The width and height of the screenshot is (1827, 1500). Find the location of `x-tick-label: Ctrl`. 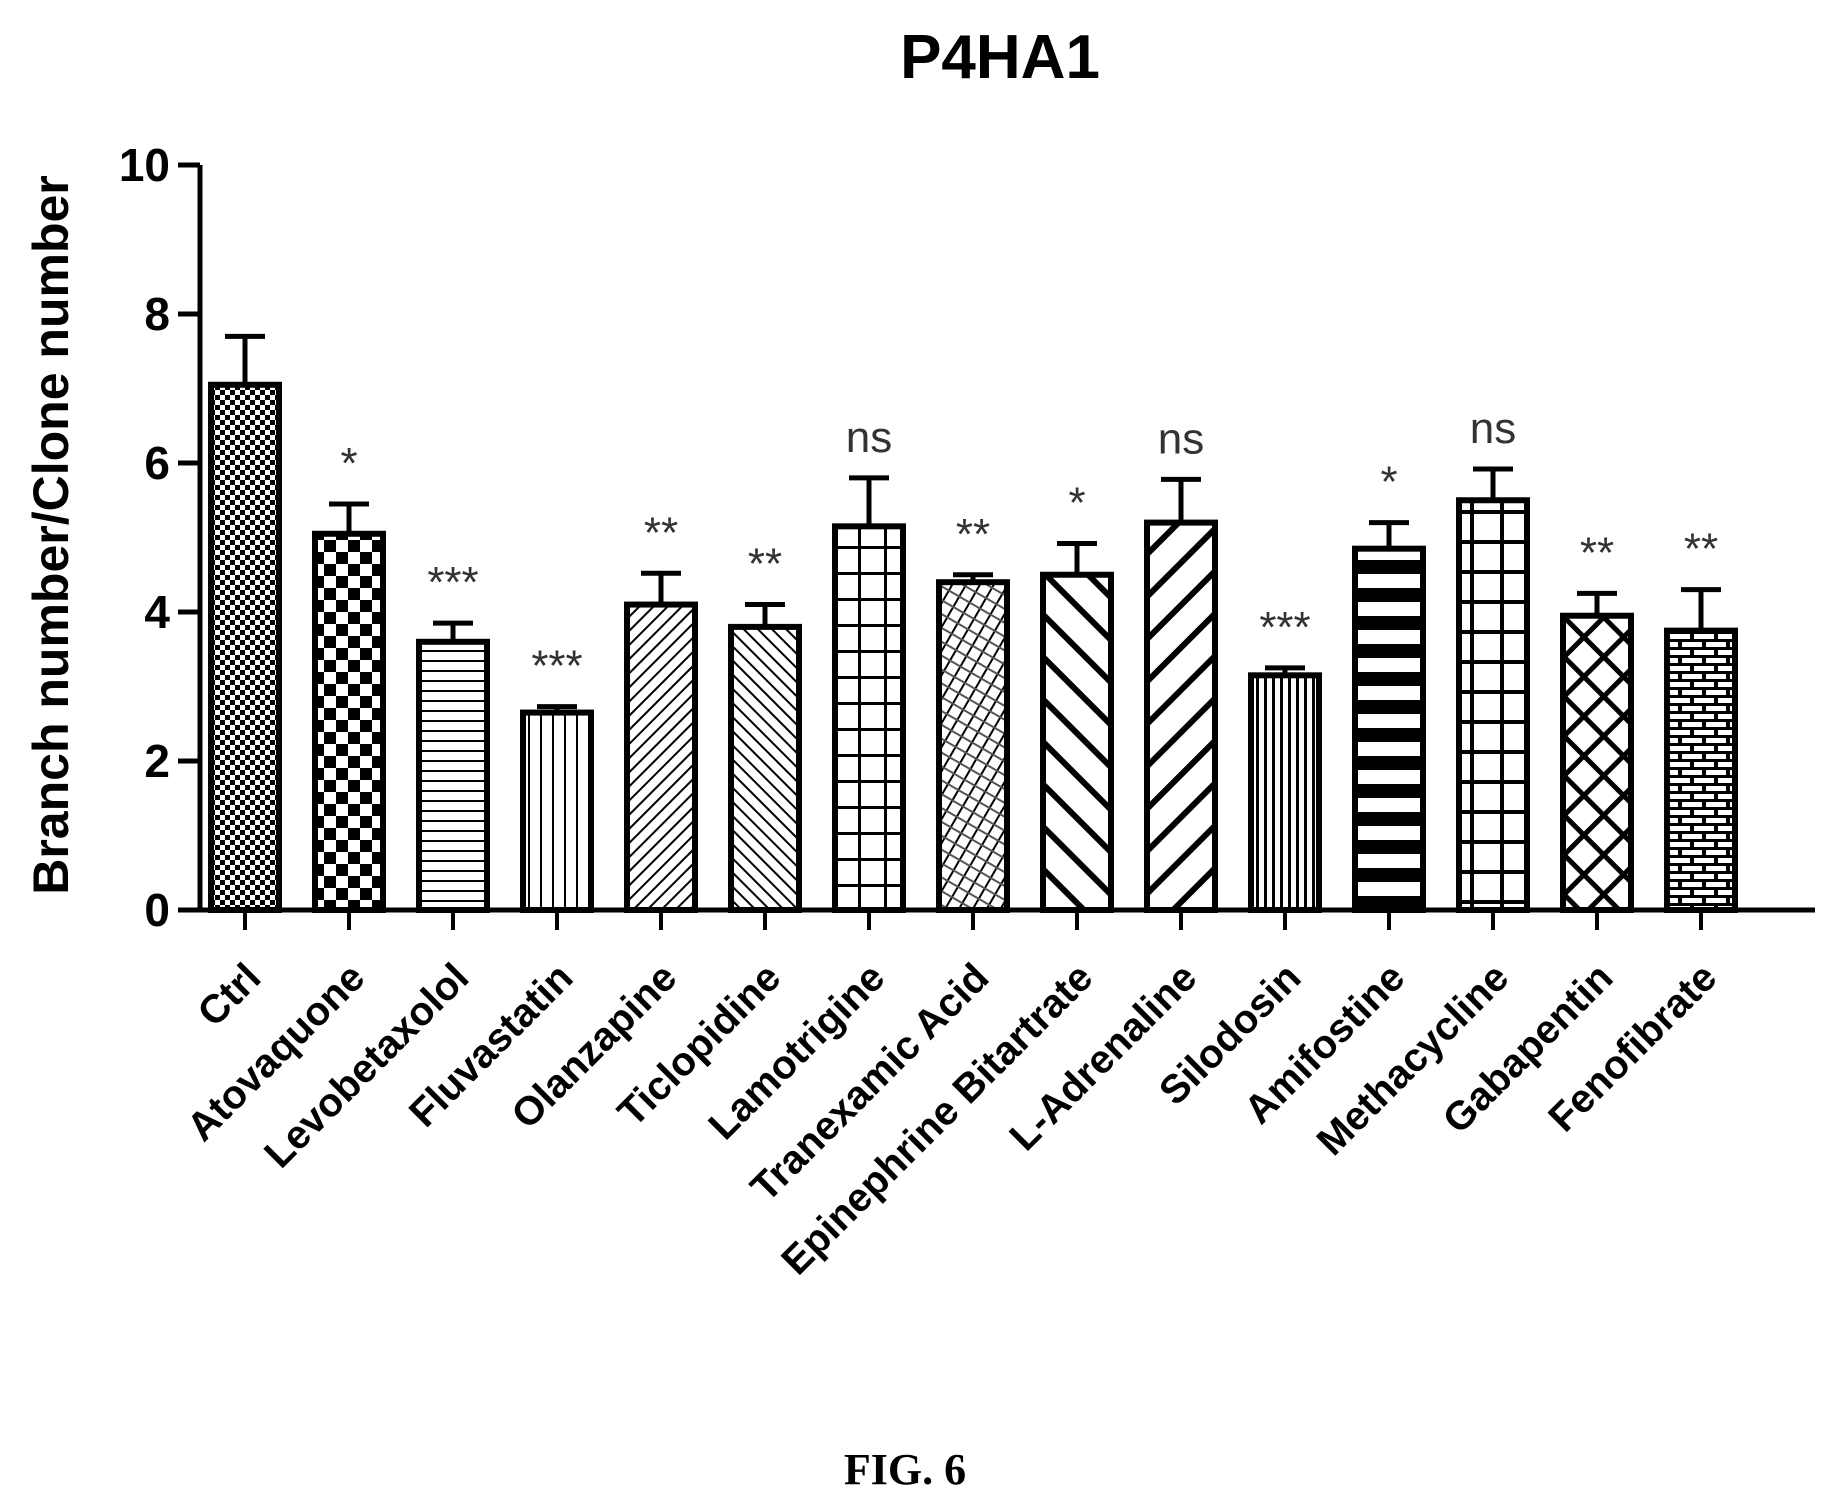

x-tick-label: Ctrl is located at coordinates (230, 995).